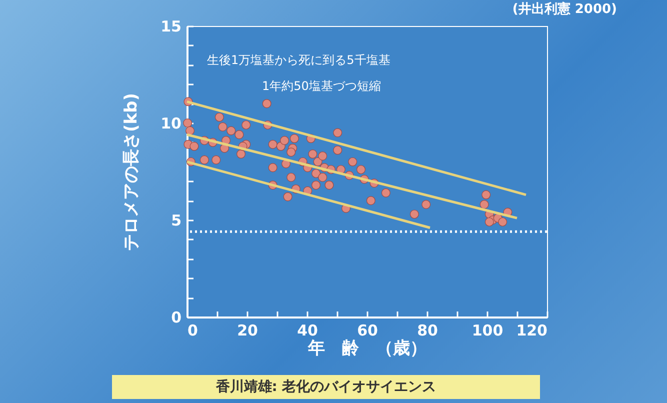 This screenshot has width=667, height=403. Describe the element at coordinates (427, 331) in the screenshot. I see `x-tick-label: 80` at that location.